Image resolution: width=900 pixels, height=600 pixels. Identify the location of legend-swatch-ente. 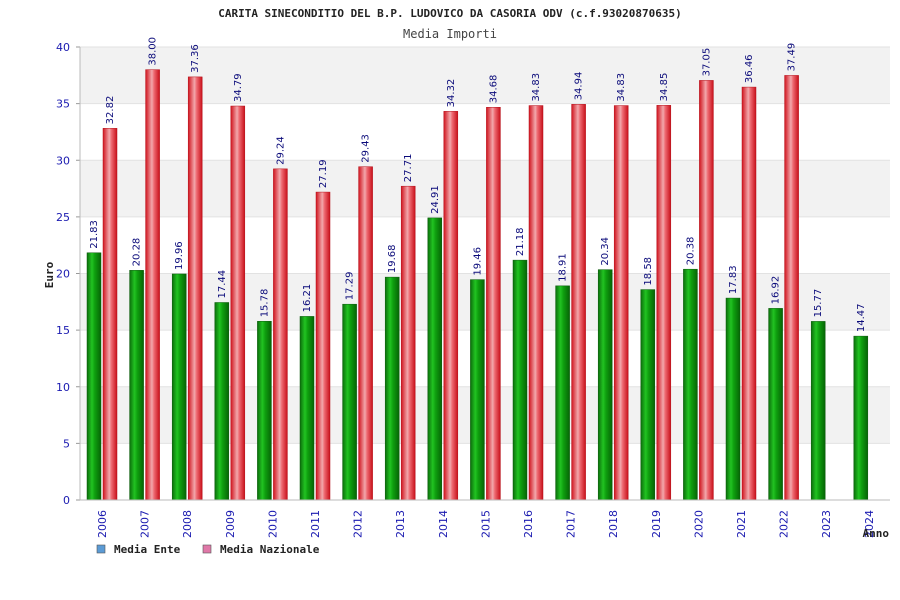
(101, 549).